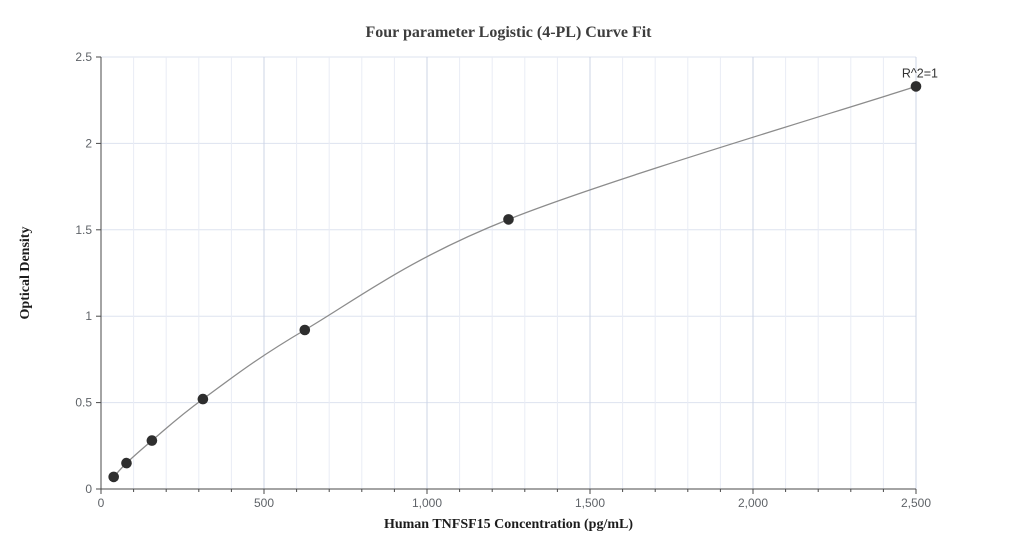 The width and height of the screenshot is (1015, 560). I want to click on x-tick-label: 2,500, so click(916, 503).